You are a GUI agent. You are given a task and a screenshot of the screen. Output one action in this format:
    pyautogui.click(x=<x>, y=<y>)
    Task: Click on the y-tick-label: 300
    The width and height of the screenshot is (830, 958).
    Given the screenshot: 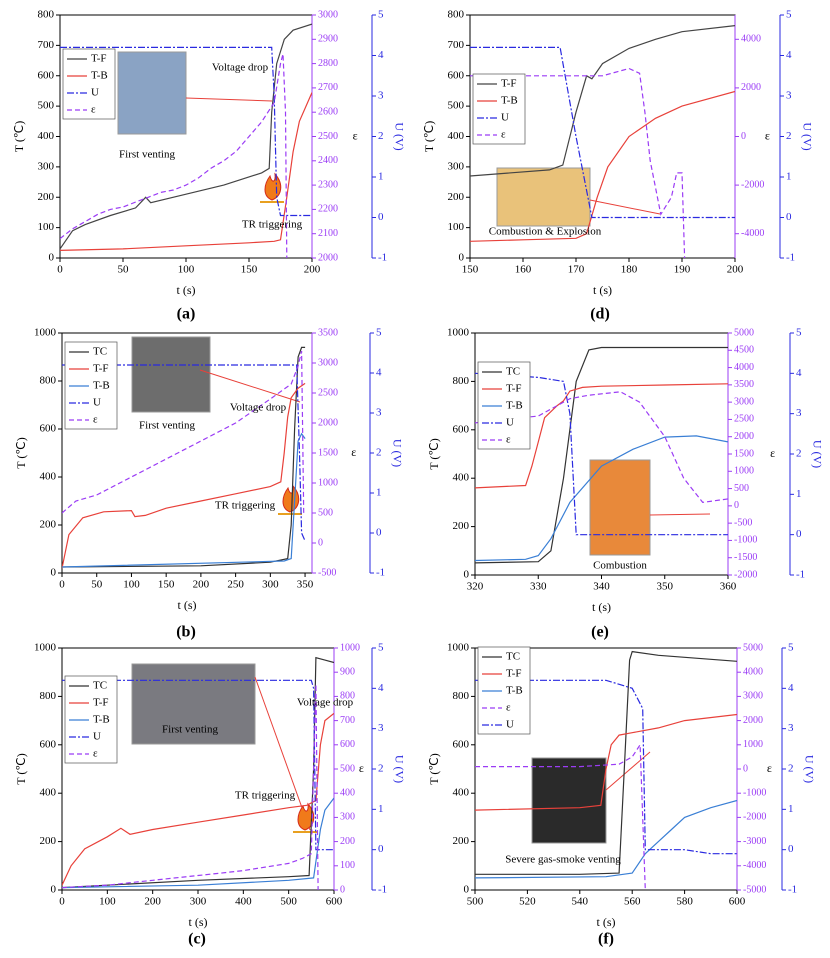 What is the action you would take?
    pyautogui.click(x=456, y=166)
    